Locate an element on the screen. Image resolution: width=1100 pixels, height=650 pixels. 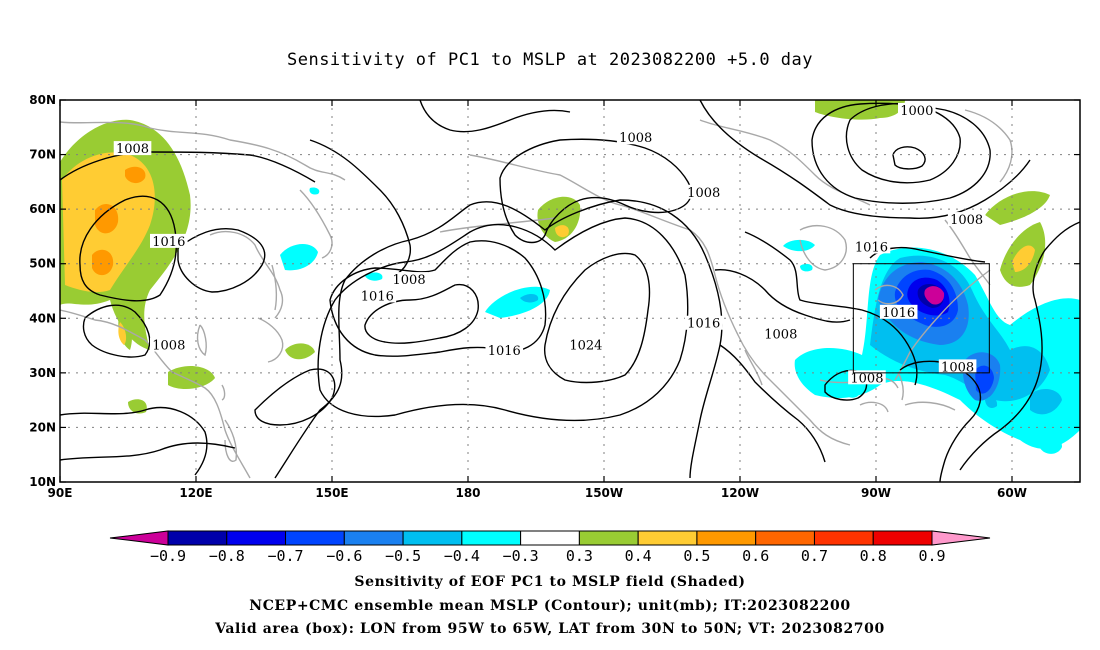
colorbar-label: 0.5 is located at coordinates (696, 556).